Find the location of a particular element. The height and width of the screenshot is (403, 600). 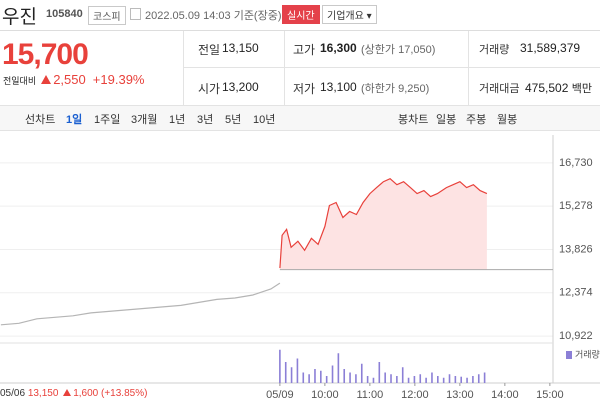

stat-label: 시가 is located at coordinates (209, 89).